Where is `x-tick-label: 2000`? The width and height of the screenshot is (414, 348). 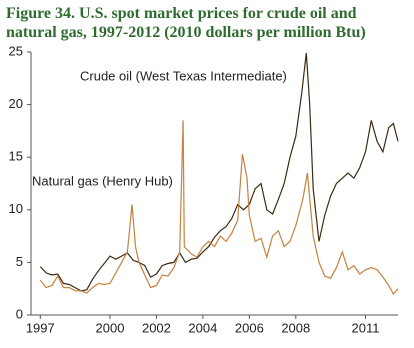 x-tick-label: 2000 is located at coordinates (110, 327).